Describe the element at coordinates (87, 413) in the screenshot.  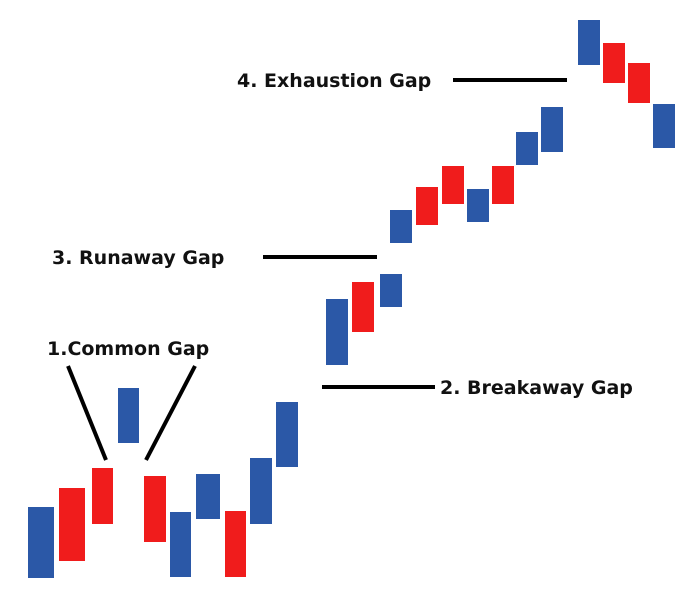
I see `common-gap-pointer-left` at that location.